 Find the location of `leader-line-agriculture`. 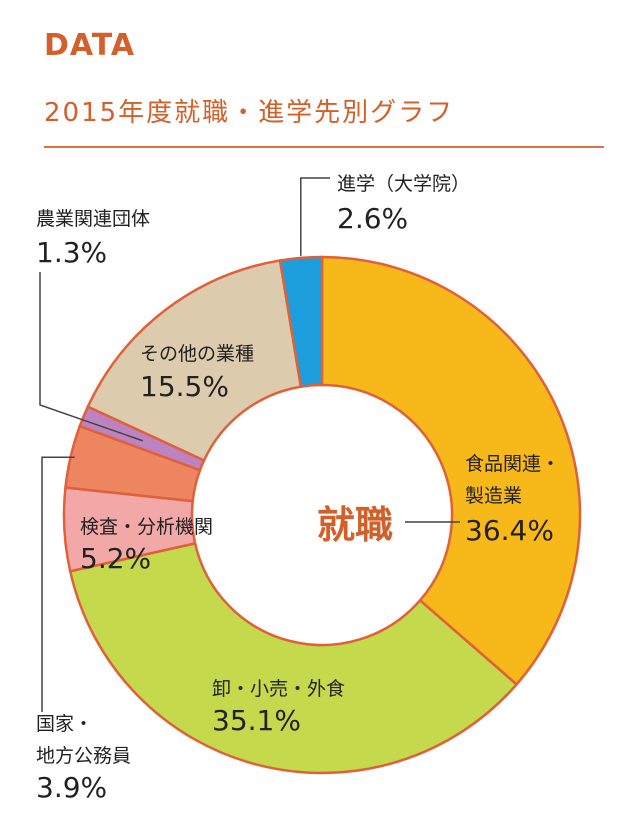

leader-line-agriculture is located at coordinates (91, 357).